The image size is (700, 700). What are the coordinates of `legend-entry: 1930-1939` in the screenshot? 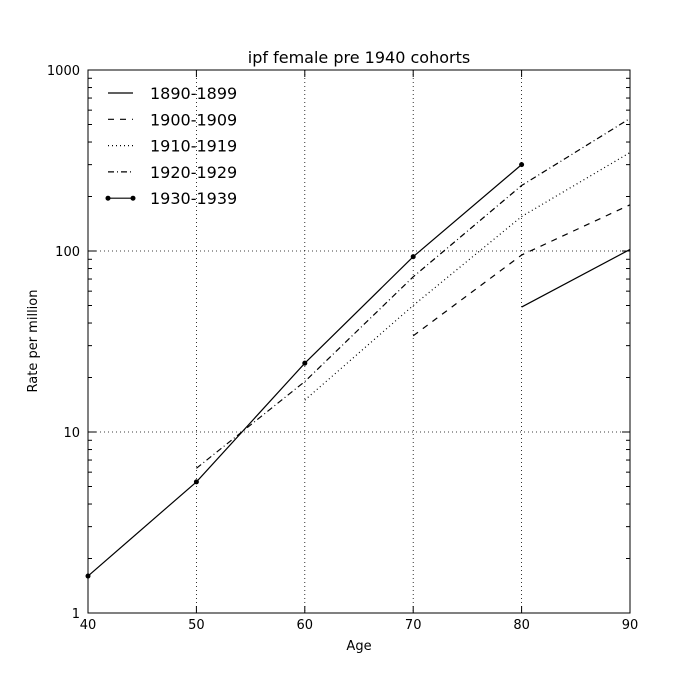 It's located at (193, 198).